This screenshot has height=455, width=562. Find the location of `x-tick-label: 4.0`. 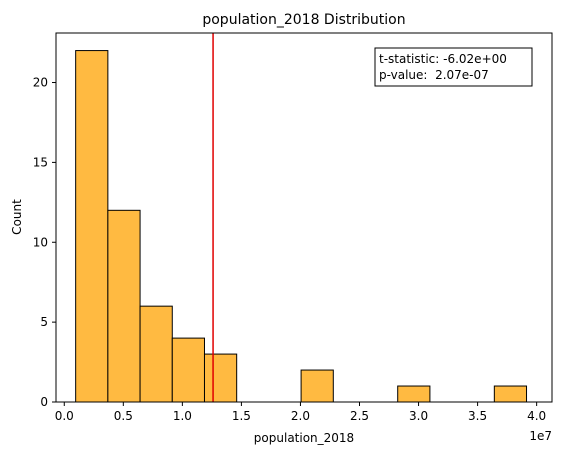

x-tick-label: 4.0 is located at coordinates (536, 416).